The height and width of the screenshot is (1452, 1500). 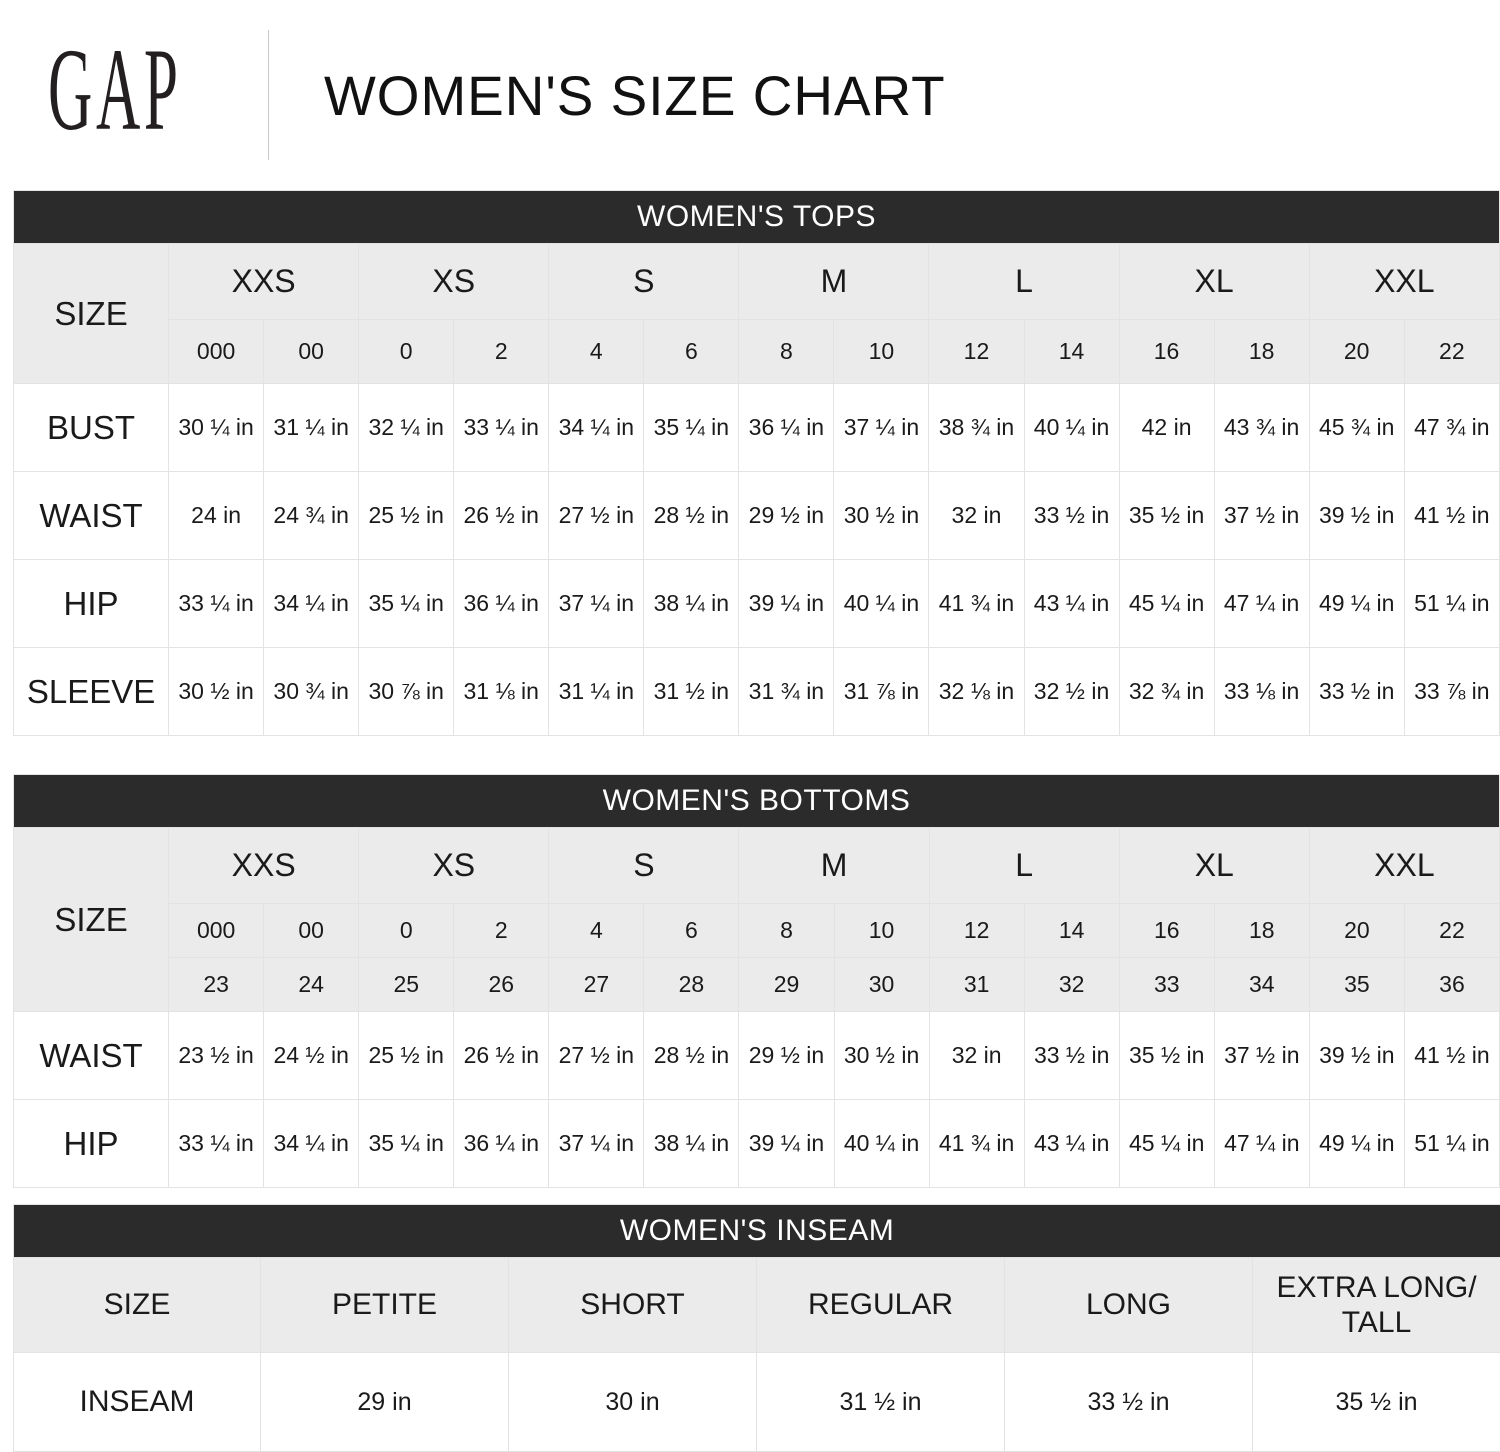 I want to click on table-cell: 43 ¾ in, so click(x=1261, y=427).